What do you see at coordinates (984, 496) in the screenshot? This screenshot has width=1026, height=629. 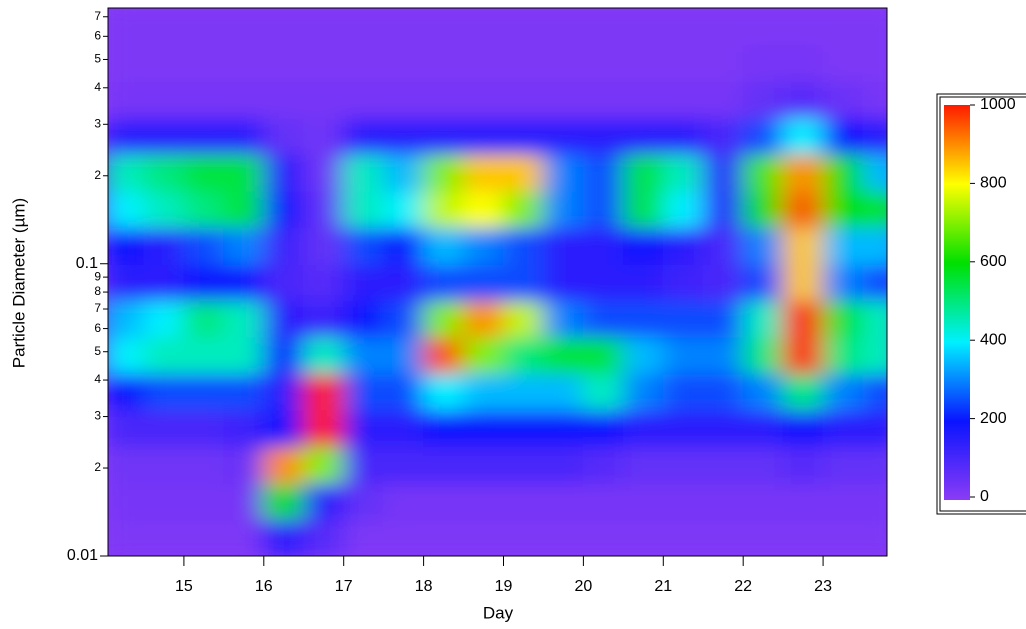 I see `colorbar-tick-label: 0` at bounding box center [984, 496].